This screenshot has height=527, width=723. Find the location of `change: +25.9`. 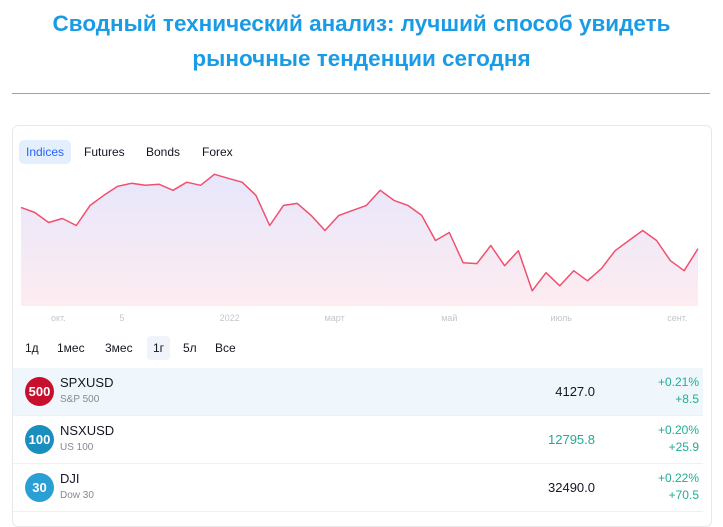

change: +25.9 is located at coordinates (683, 447).